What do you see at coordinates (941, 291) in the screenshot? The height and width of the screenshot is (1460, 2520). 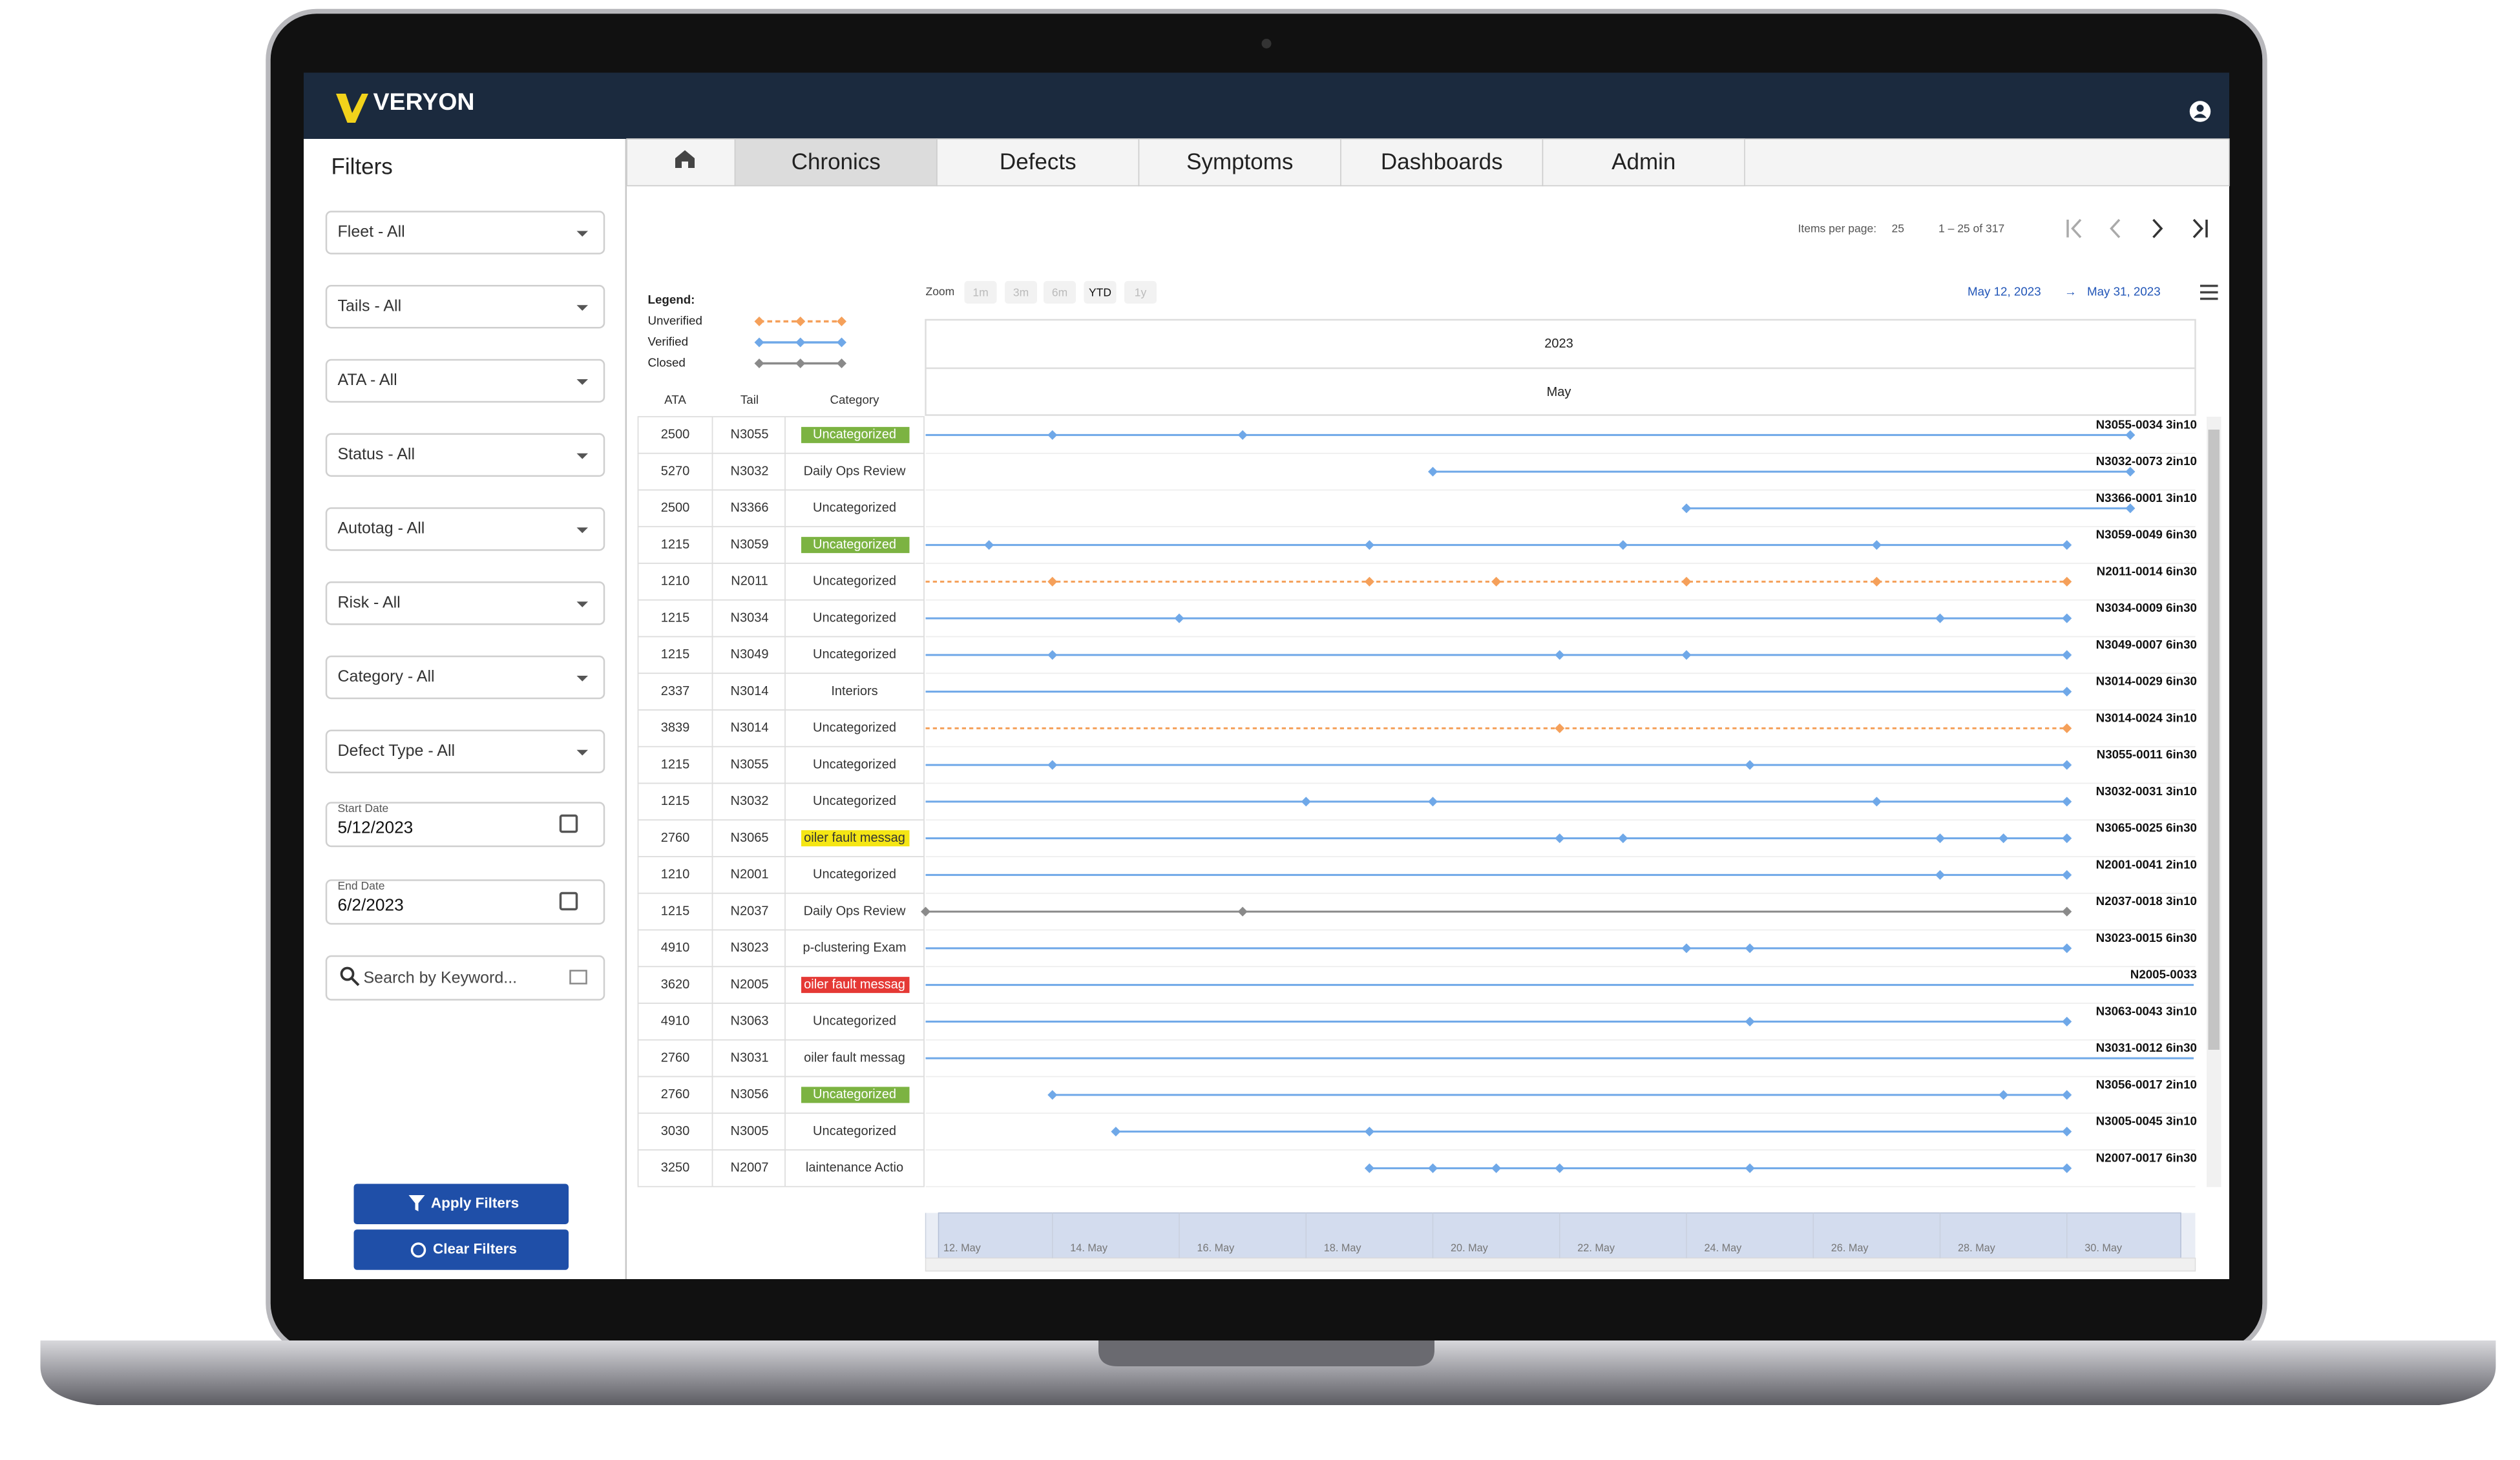 I see `zoom-label: Zoom` at bounding box center [941, 291].